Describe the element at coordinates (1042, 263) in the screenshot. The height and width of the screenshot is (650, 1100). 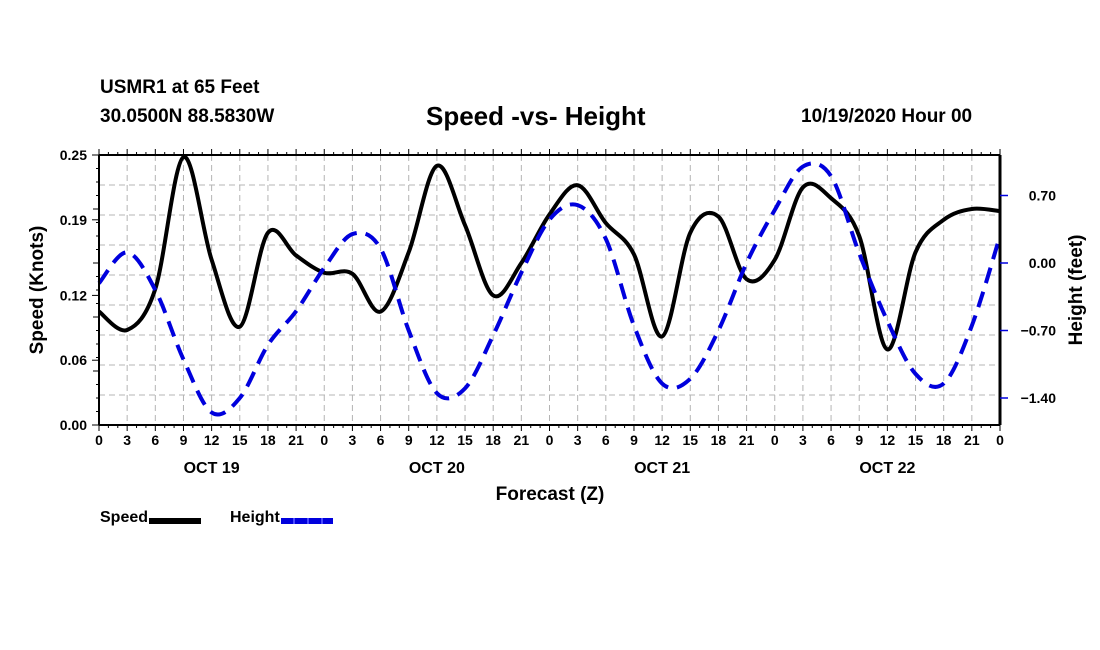
I see `y2-tick-label: 0.00` at that location.